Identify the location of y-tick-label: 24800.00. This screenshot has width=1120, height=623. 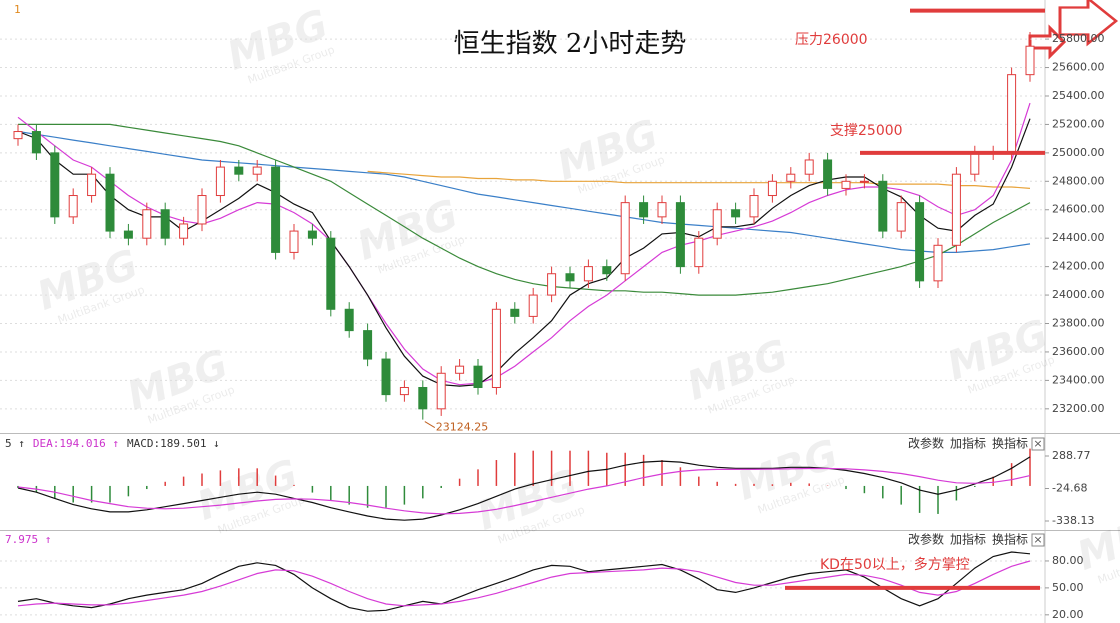
(1078, 180).